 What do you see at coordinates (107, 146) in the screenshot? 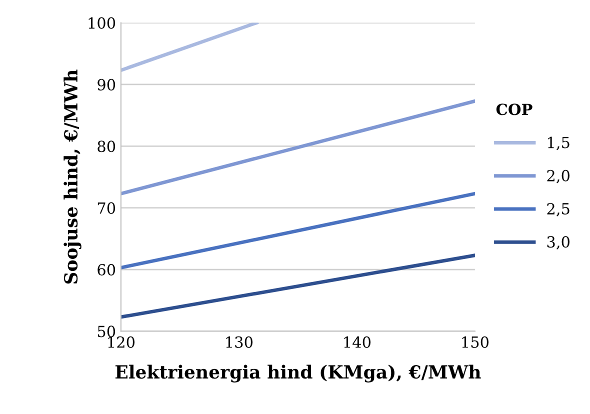
I see `y-tick-label: 80` at bounding box center [107, 146].